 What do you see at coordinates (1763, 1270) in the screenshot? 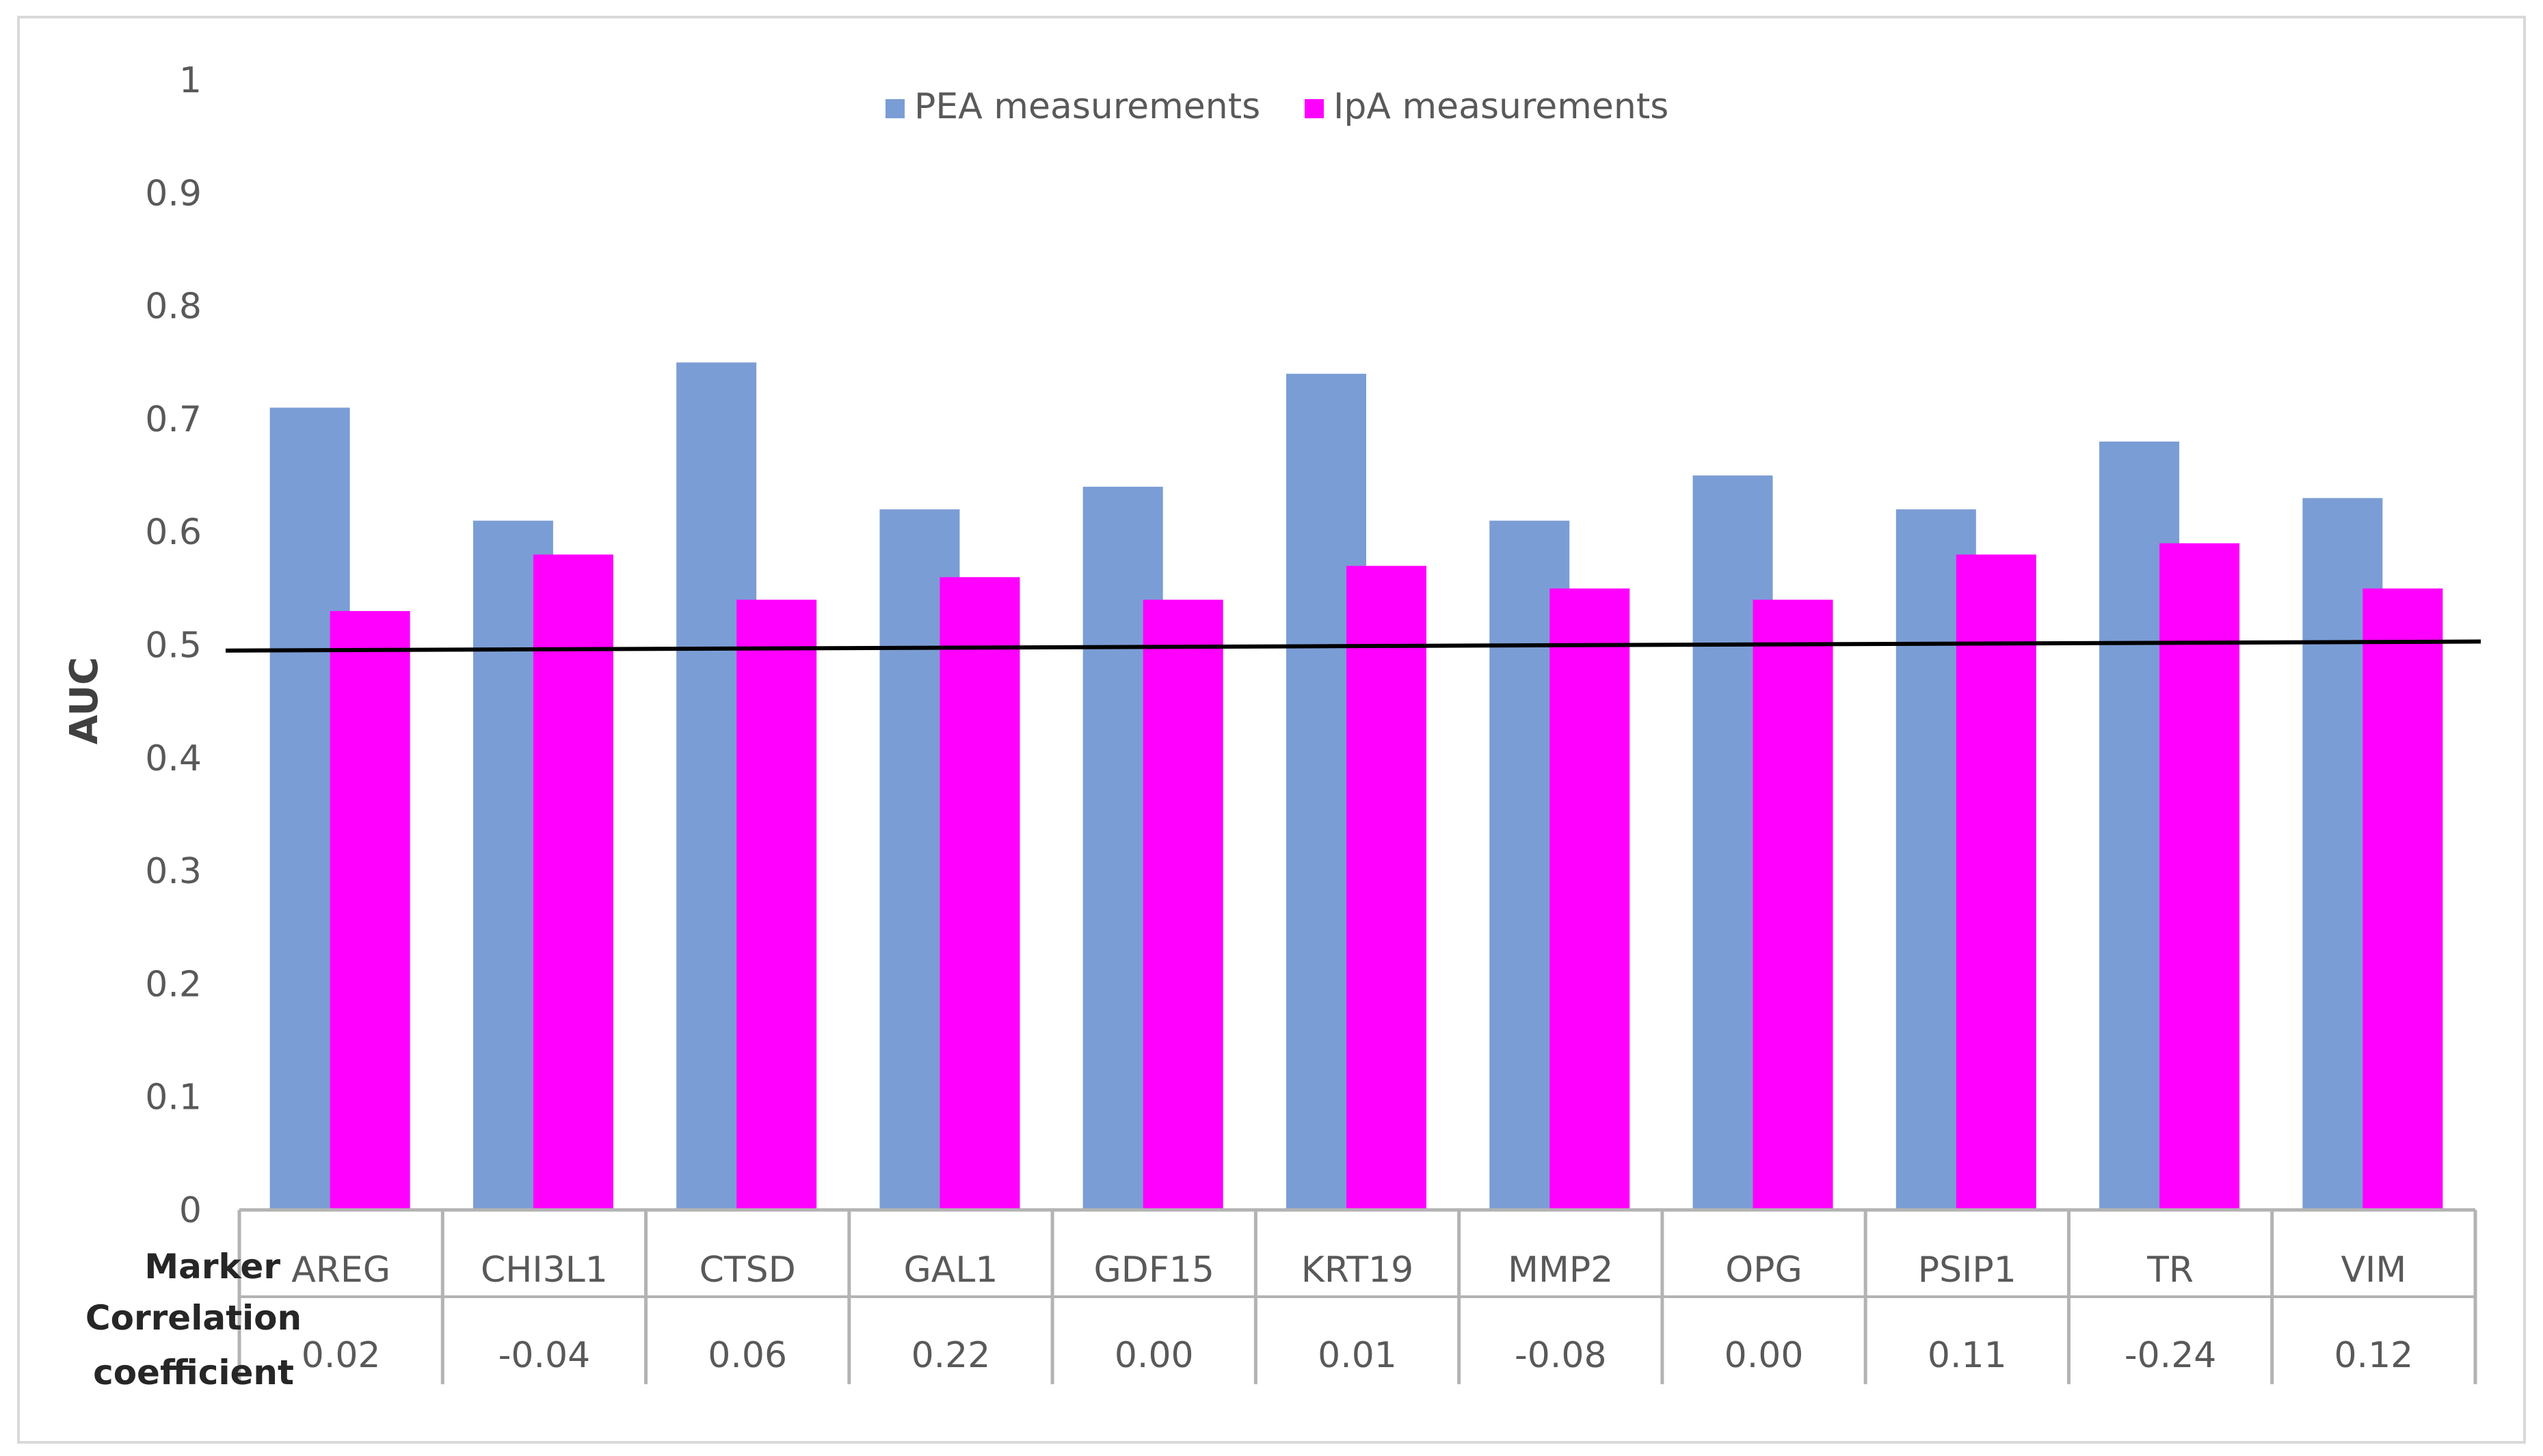
I see `x-category-label: OPG` at bounding box center [1763, 1270].